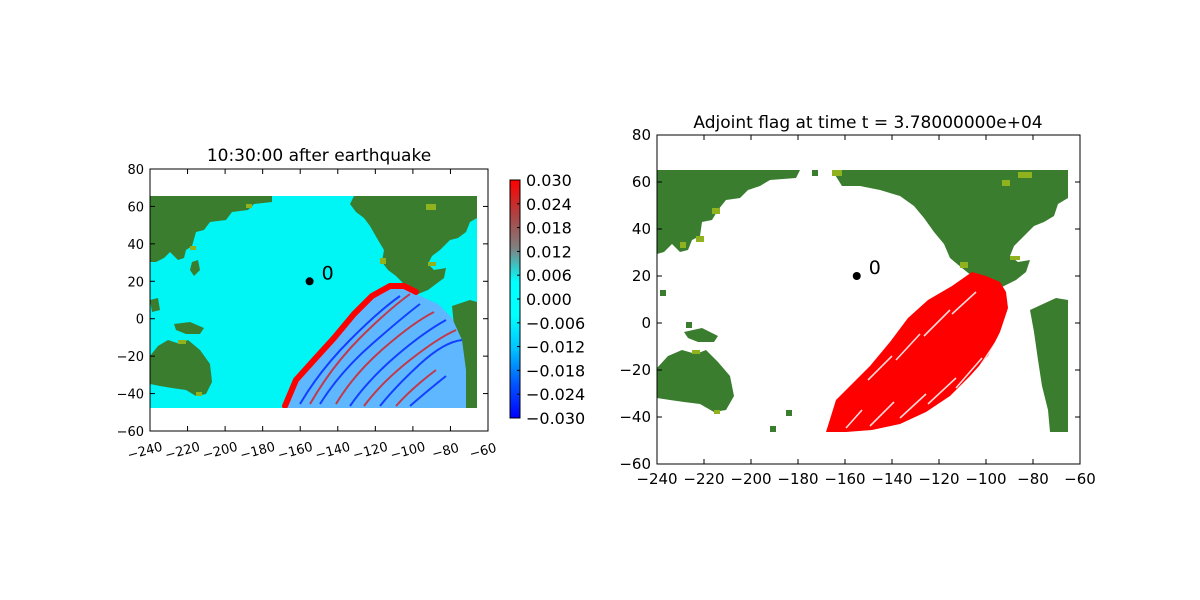 Image resolution: width=1200 pixels, height=600 pixels. What do you see at coordinates (482, 300) in the screenshot?
I see `left-no-data-right` at bounding box center [482, 300].